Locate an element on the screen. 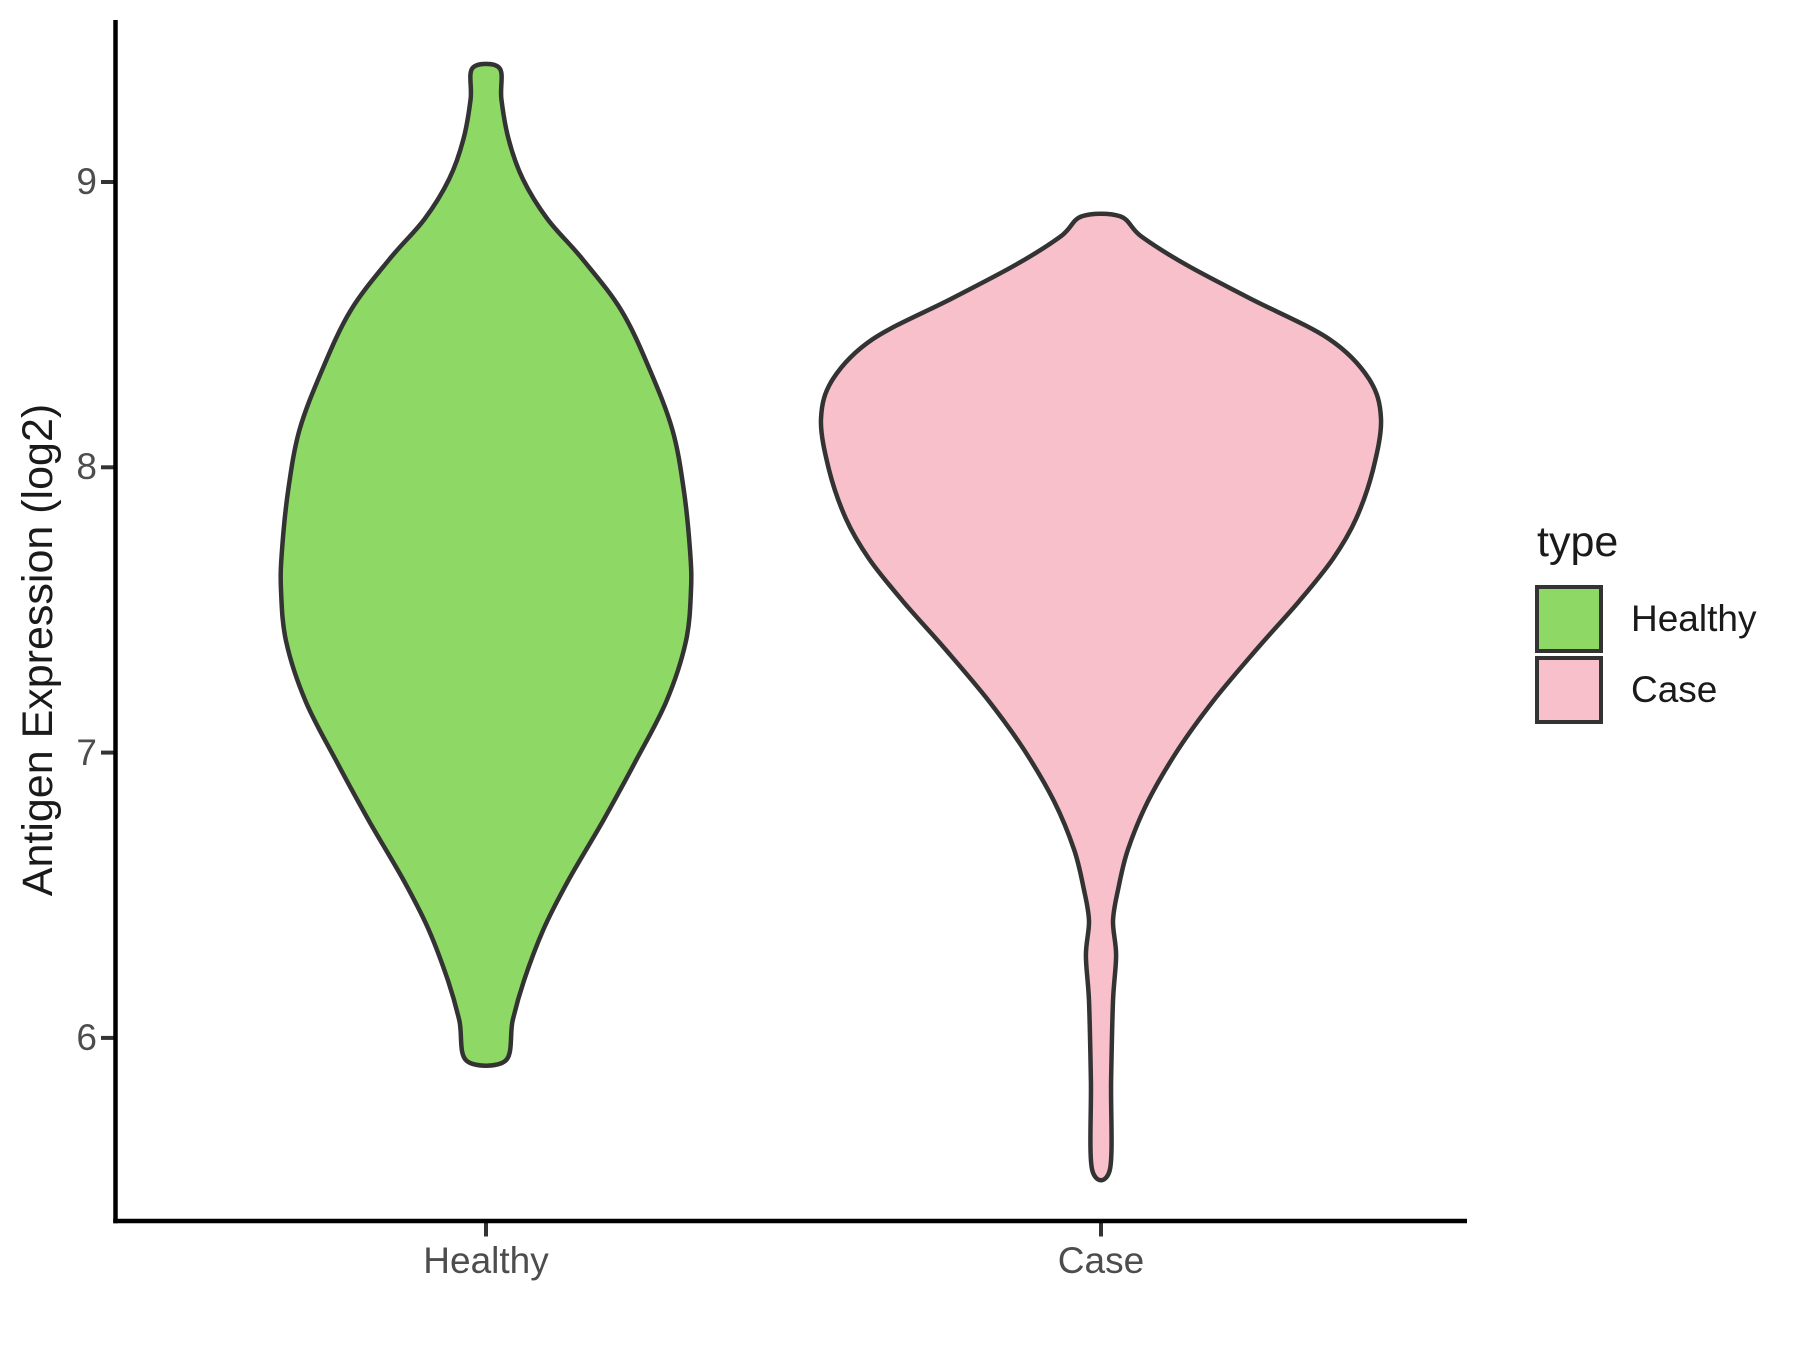 This screenshot has width=1800, height=1350. y-tick-label-6: 6 is located at coordinates (86, 1037).